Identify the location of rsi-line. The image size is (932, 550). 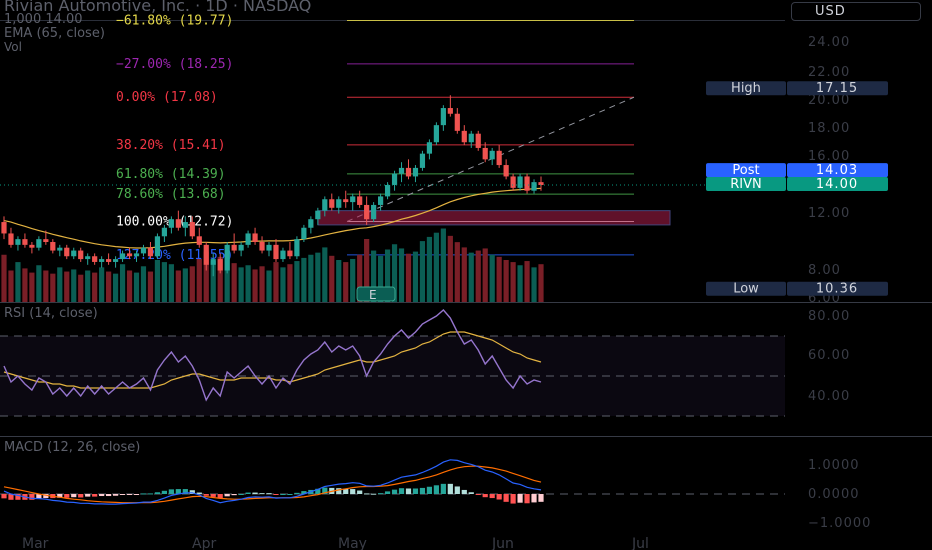
(272, 355).